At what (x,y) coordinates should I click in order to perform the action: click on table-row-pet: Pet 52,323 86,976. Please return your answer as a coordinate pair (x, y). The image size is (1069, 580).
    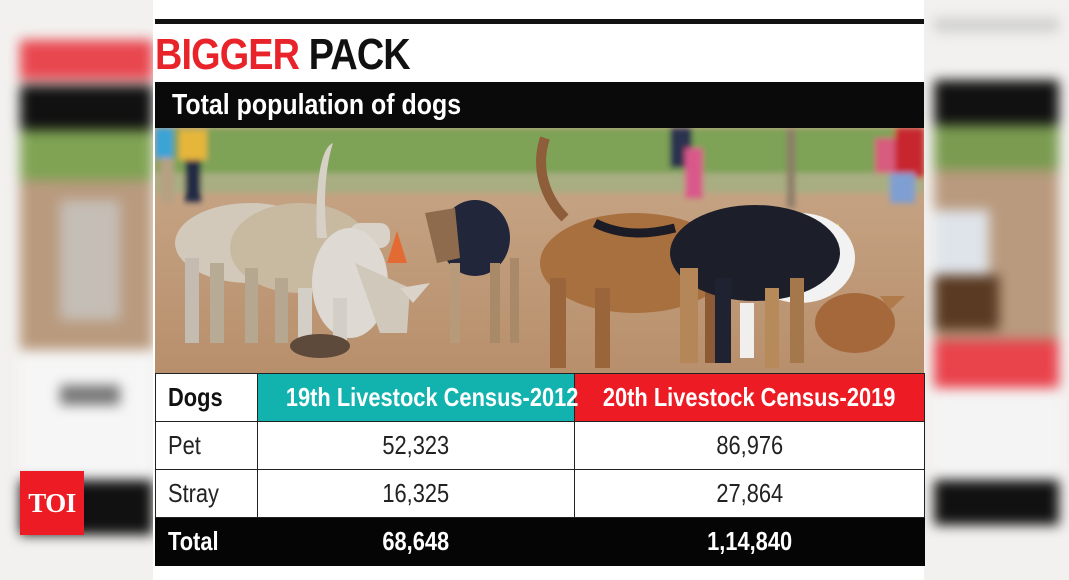
    Looking at the image, I should click on (540, 445).